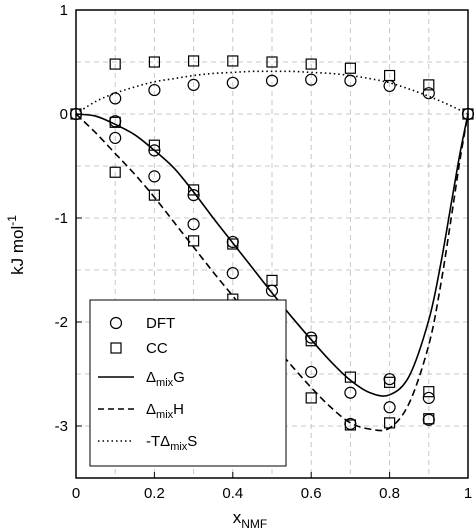 This screenshot has width=474, height=530. Describe the element at coordinates (61, 218) in the screenshot. I see `y-tick-label: -1` at that location.